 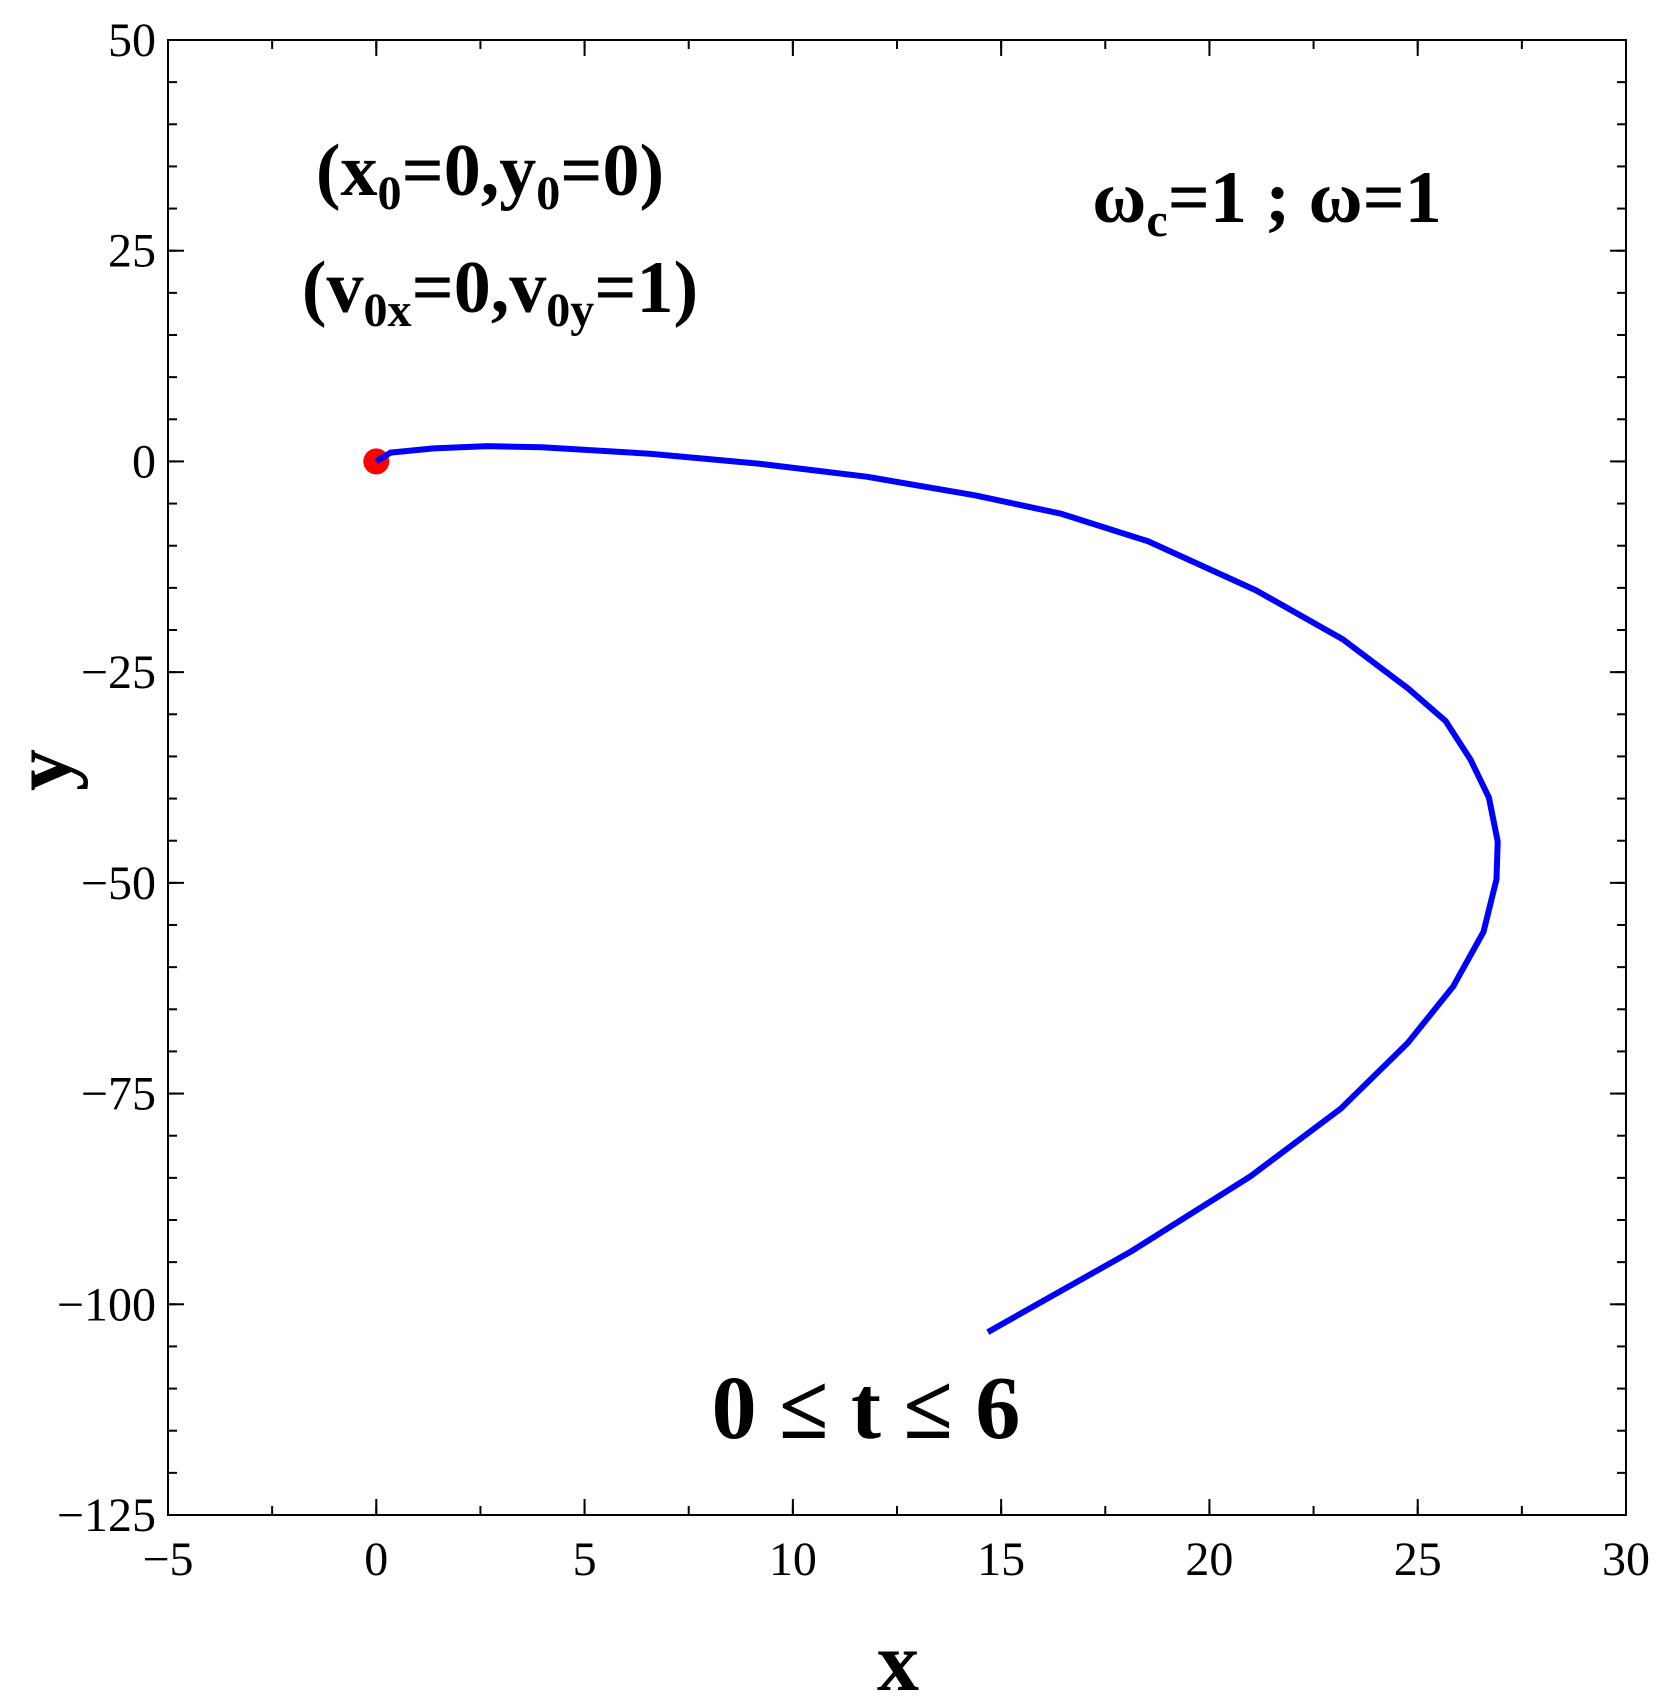 I want to click on y-tick-label: −125, so click(x=106, y=1515).